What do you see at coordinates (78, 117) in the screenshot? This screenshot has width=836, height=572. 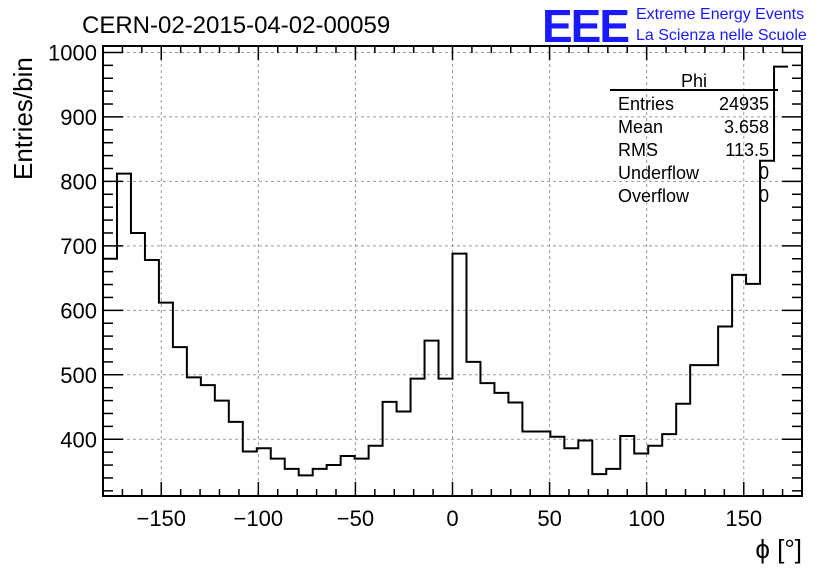 I see `y-tick-label: 900` at bounding box center [78, 117].